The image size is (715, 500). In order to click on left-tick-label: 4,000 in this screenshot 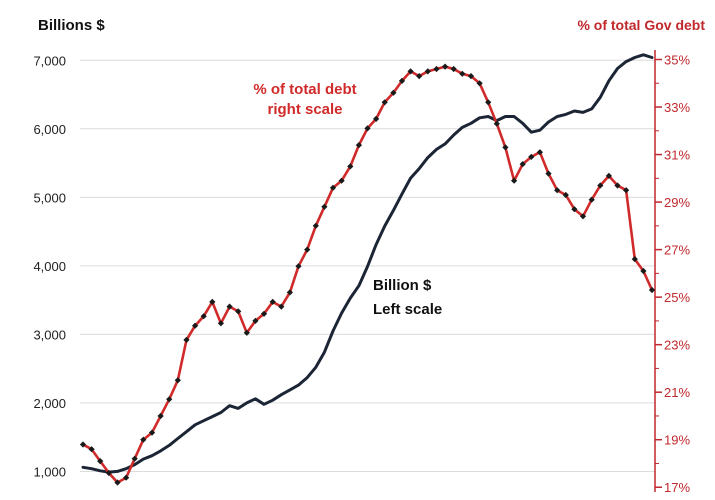, I will do `click(49, 266)`.